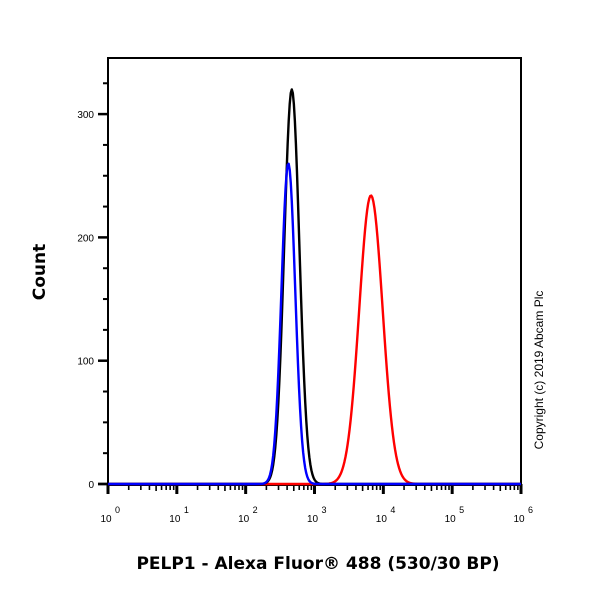 The height and width of the screenshot is (600, 600). I want to click on y-tick-label: 300, so click(85, 115).